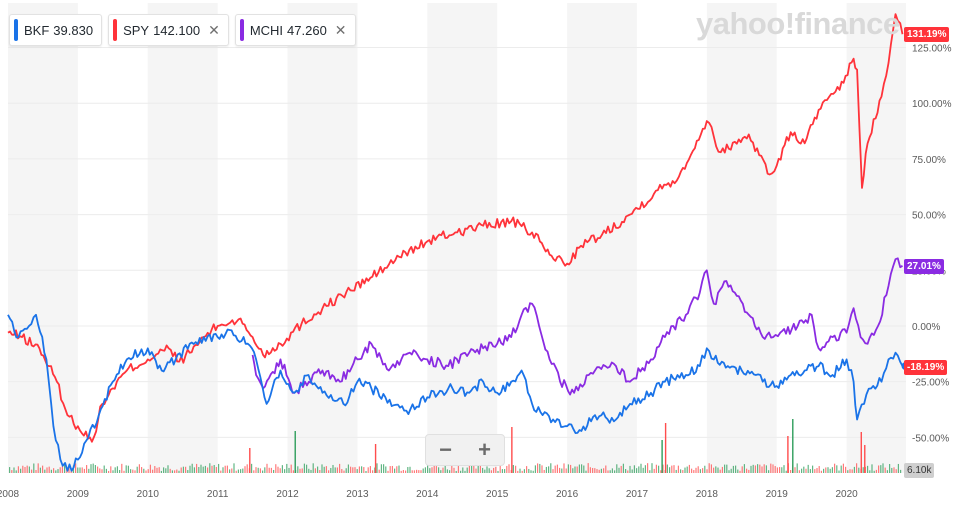 The image size is (955, 510). I want to click on x-tick-label: 2014, so click(427, 494).